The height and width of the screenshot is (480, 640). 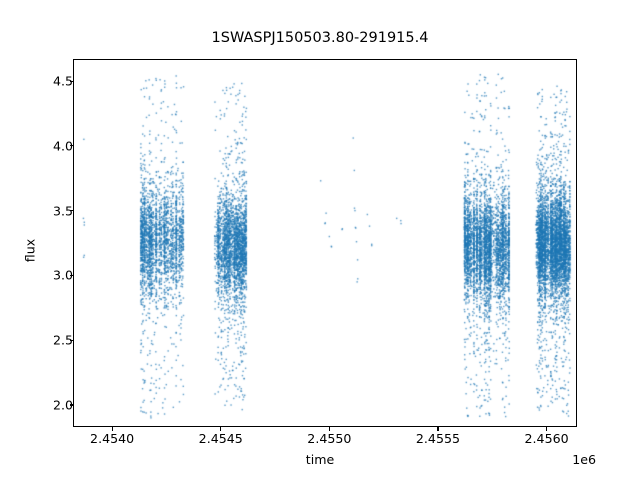 I want to click on y-tick-label: 3.0, so click(x=62, y=275).